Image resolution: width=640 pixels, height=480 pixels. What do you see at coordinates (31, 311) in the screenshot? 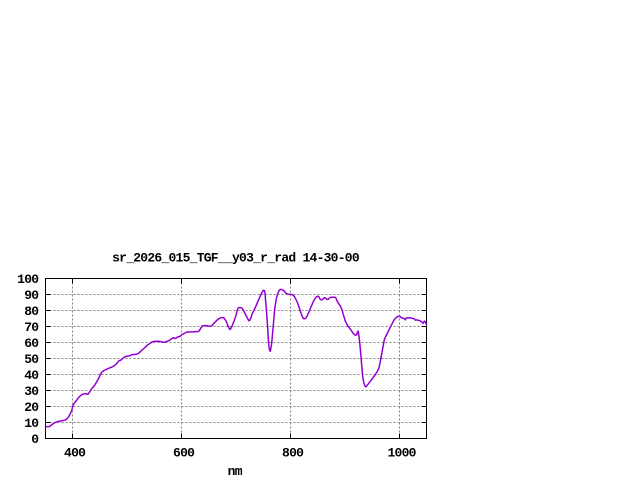
I see `svg-text: 80` at bounding box center [31, 311].